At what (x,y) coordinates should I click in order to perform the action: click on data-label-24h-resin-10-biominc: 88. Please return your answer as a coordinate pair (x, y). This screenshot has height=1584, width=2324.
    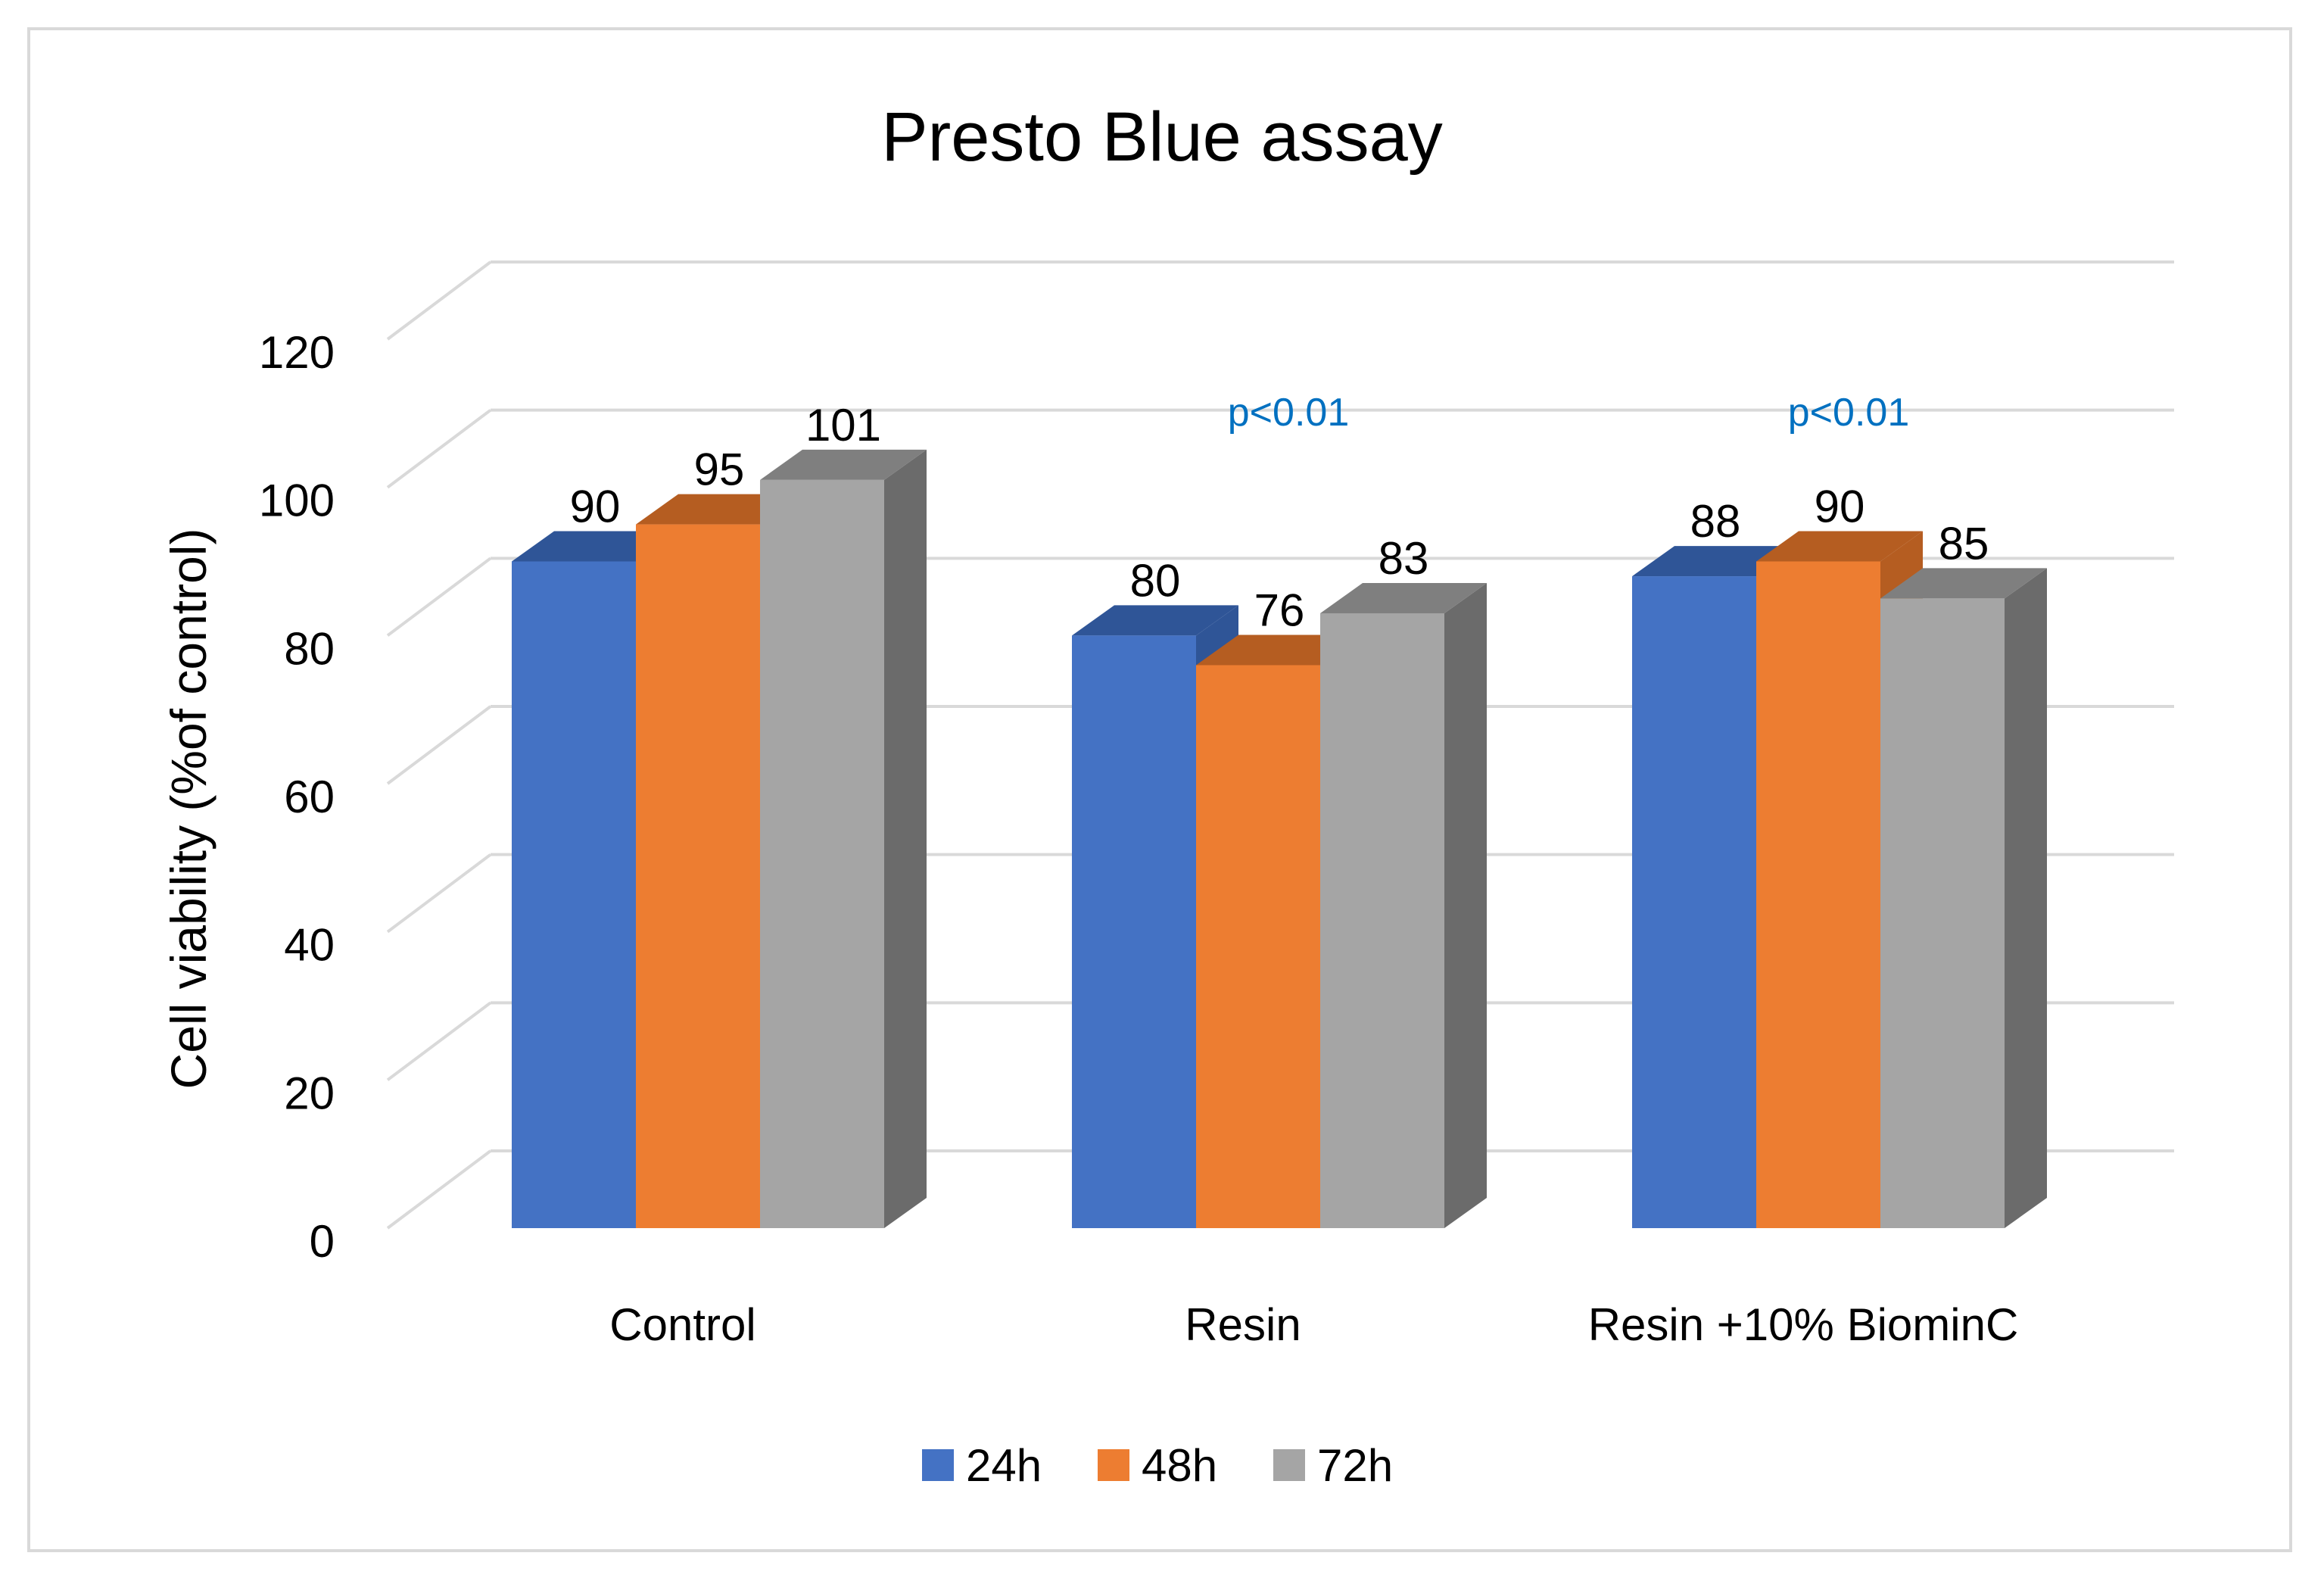
    Looking at the image, I should click on (1715, 522).